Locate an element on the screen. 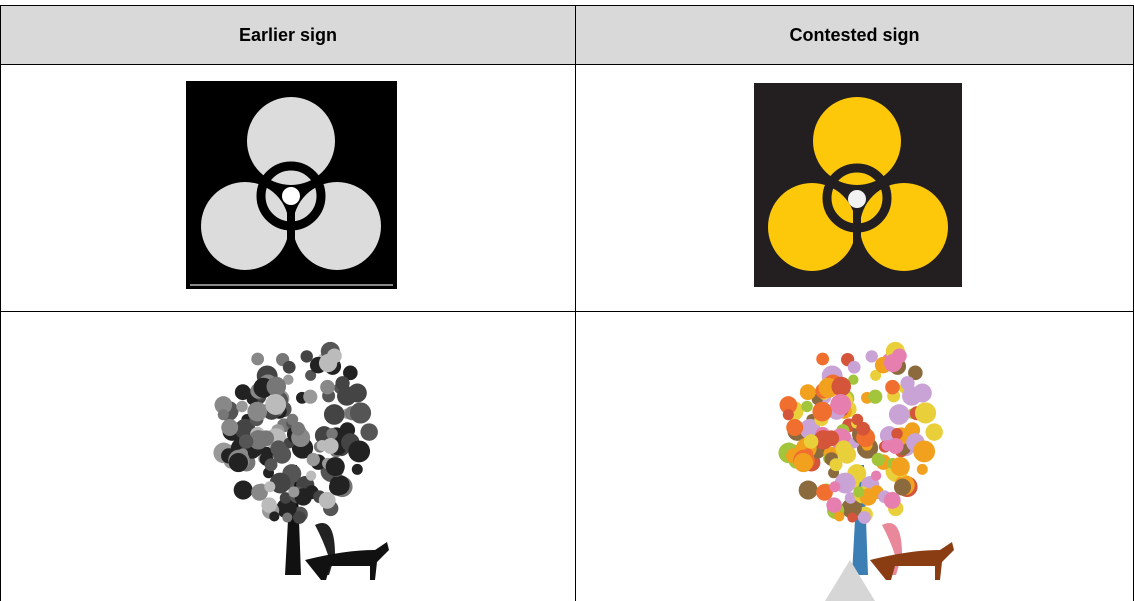  header-text: Earlier sign is located at coordinates (288, 34).